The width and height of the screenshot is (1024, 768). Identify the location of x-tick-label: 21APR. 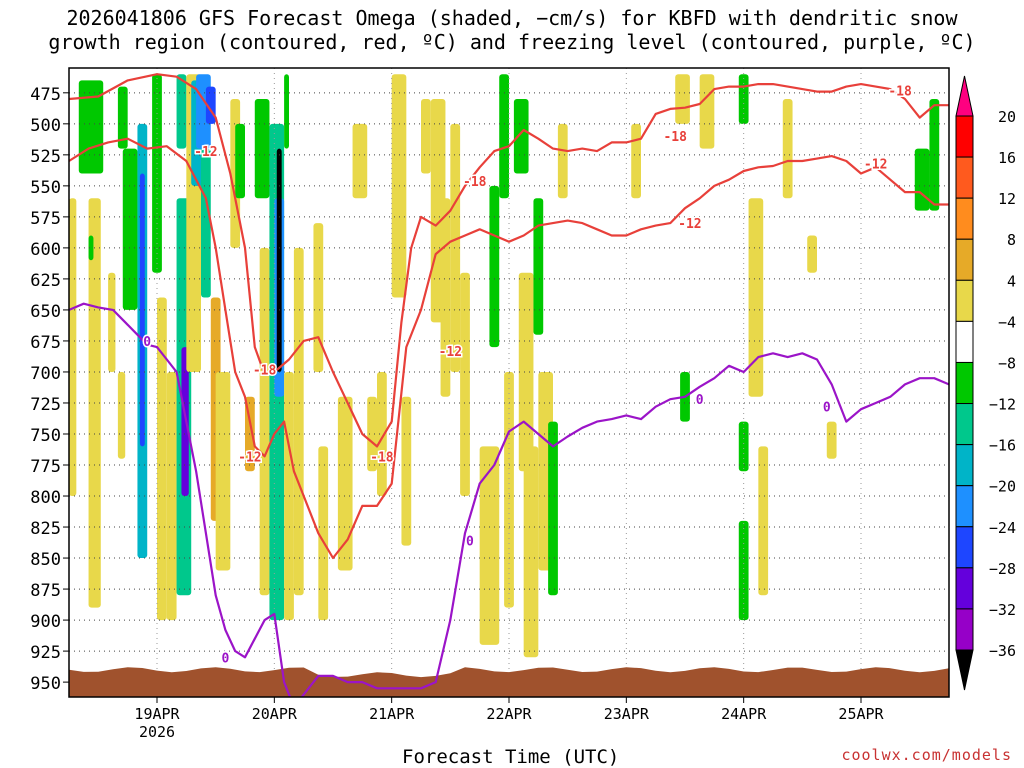
(392, 714).